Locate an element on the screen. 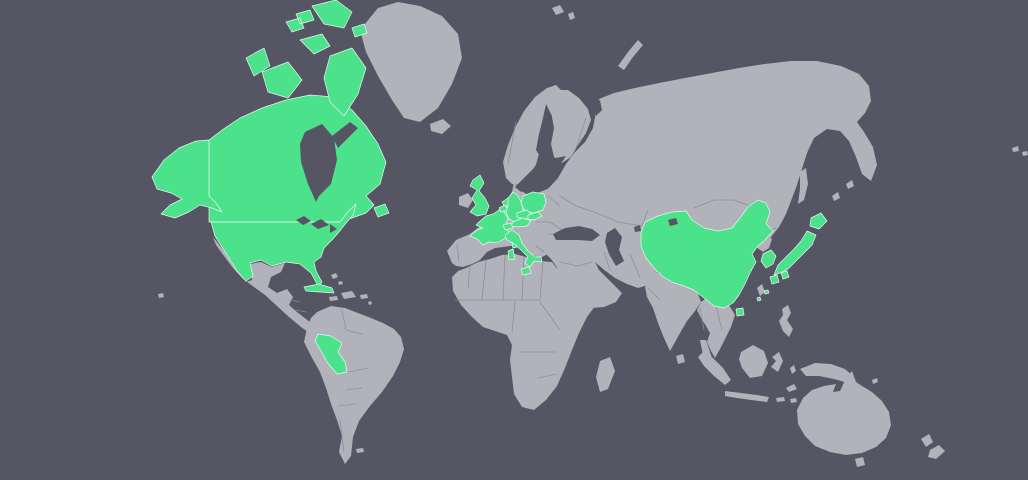 Image resolution: width=1028 pixels, height=480 pixels. landmass-aleutian-islands is located at coordinates (1020, 151).